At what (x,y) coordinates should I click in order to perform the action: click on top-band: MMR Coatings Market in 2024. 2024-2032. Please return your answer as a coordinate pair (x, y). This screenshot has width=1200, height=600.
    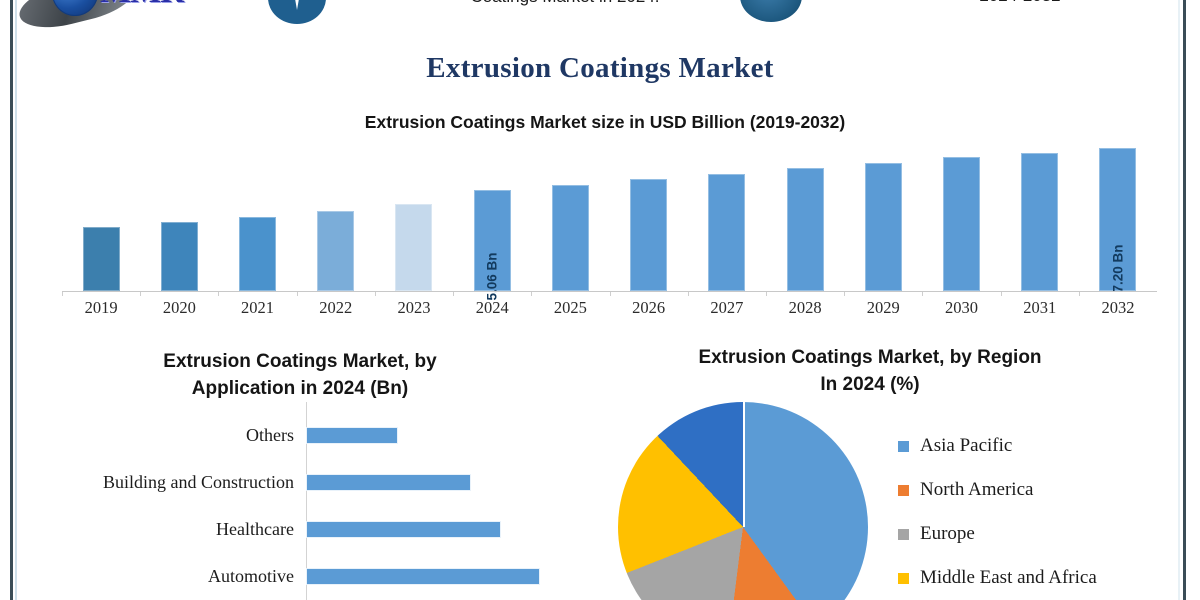
    Looking at the image, I should click on (600, 23).